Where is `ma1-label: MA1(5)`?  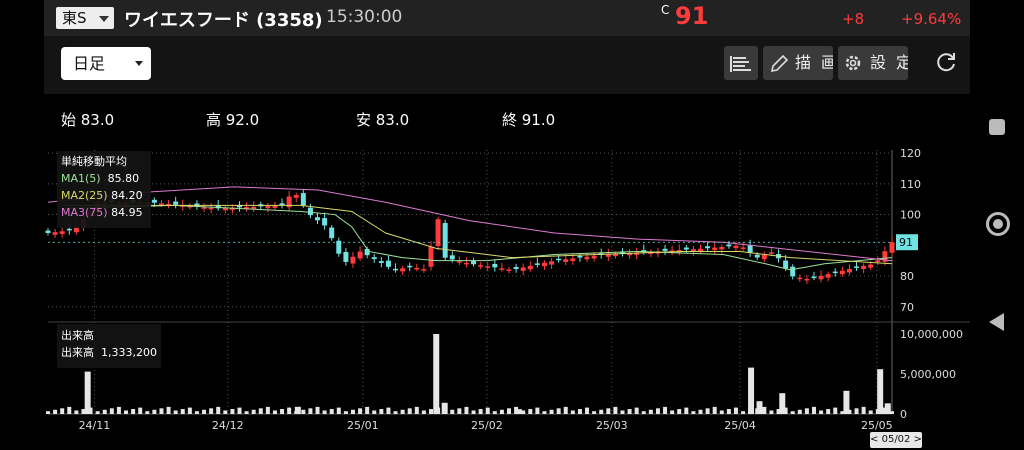
ma1-label: MA1(5) is located at coordinates (81, 178).